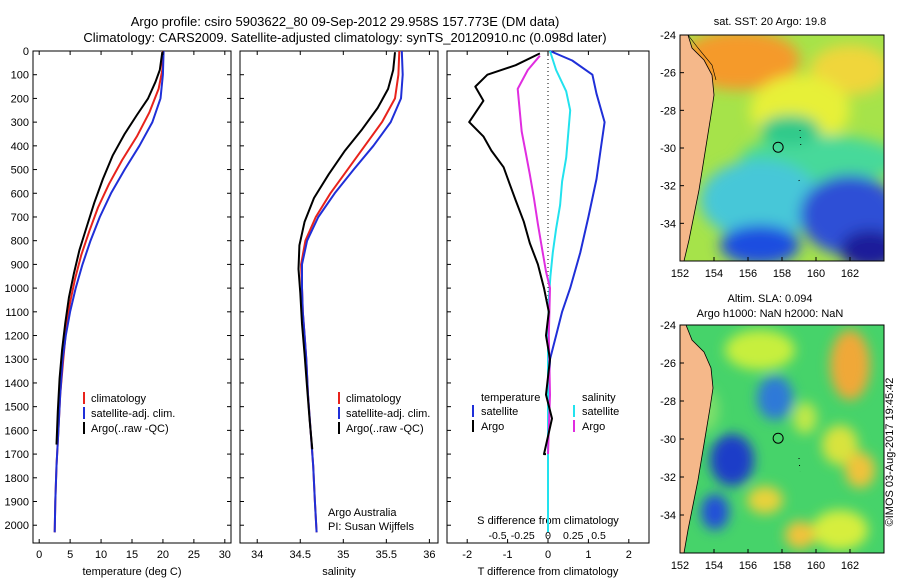 The width and height of the screenshot is (900, 580). I want to click on depth-tick-label: 1300, so click(17, 360).